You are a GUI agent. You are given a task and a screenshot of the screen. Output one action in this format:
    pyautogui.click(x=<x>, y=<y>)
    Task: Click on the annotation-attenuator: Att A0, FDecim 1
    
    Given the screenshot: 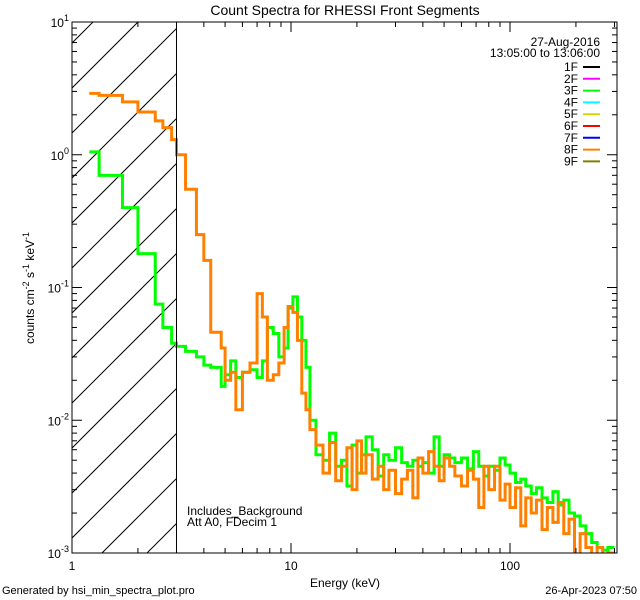 What is the action you would take?
    pyautogui.click(x=232, y=522)
    